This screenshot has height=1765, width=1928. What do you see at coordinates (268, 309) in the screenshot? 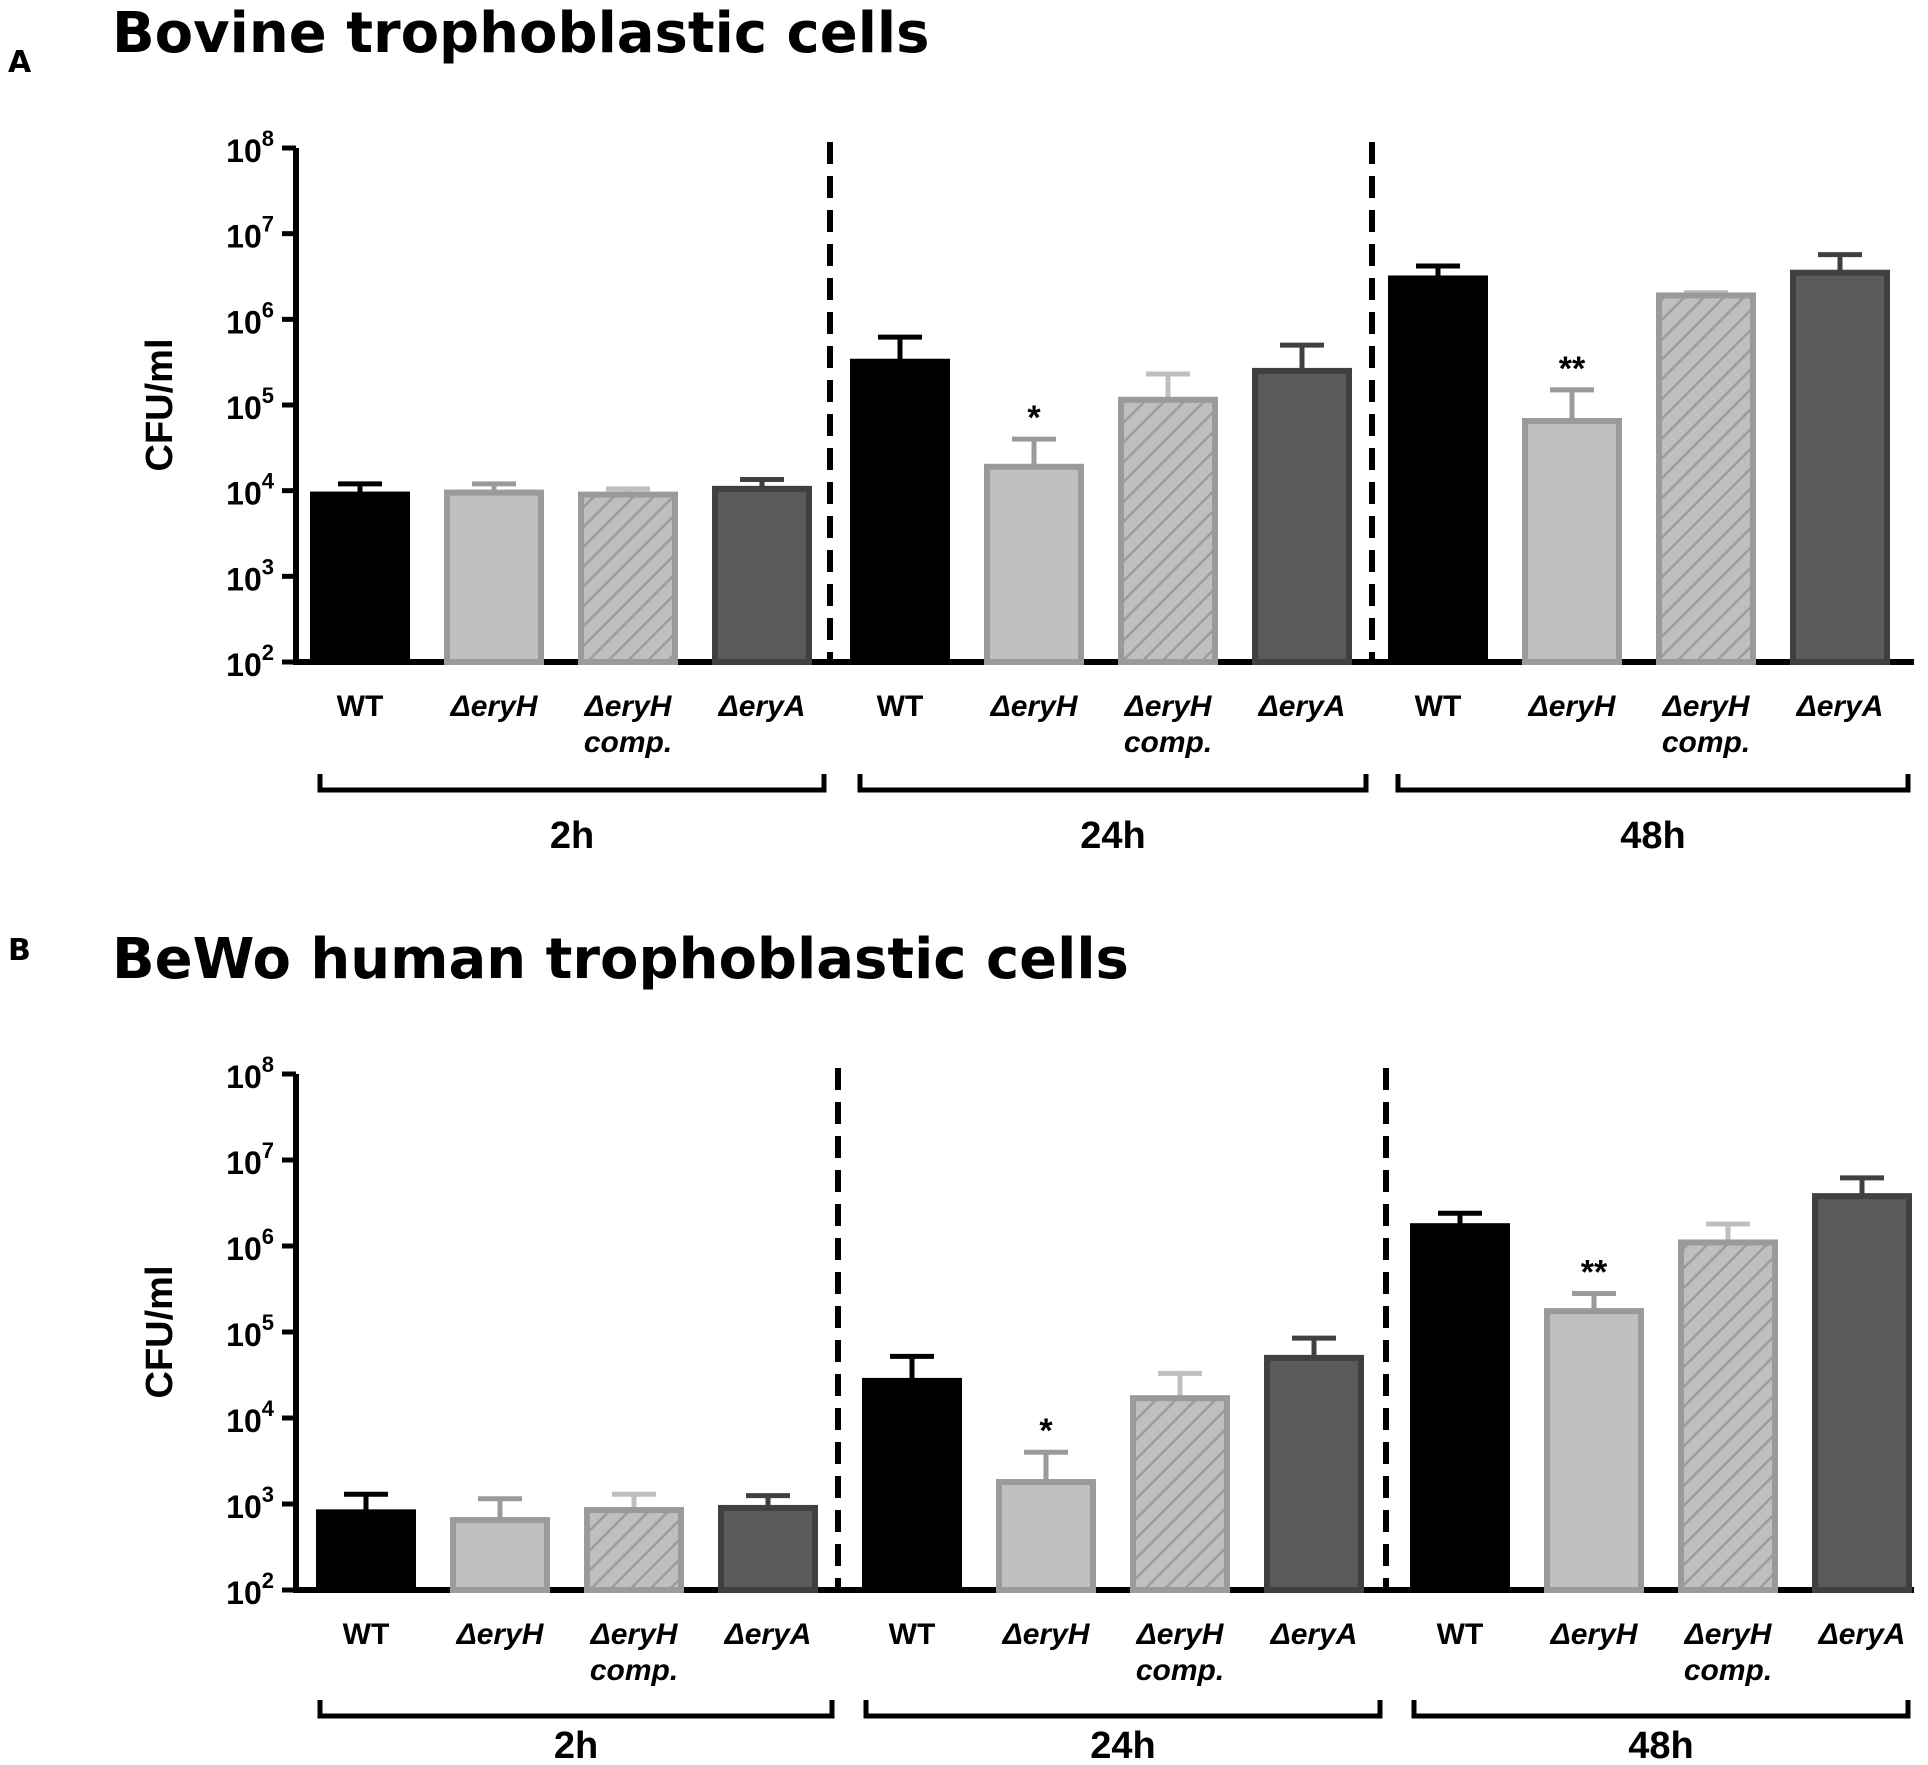
I see `y-tick-exponent: 6` at bounding box center [268, 309].